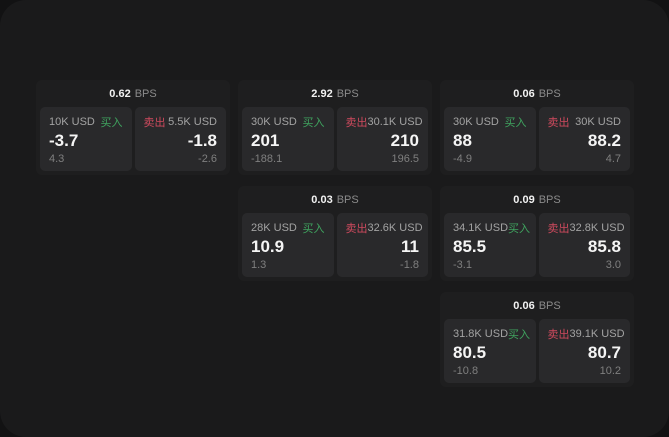 The image size is (669, 437). I want to click on buy-price: 201, so click(265, 141).